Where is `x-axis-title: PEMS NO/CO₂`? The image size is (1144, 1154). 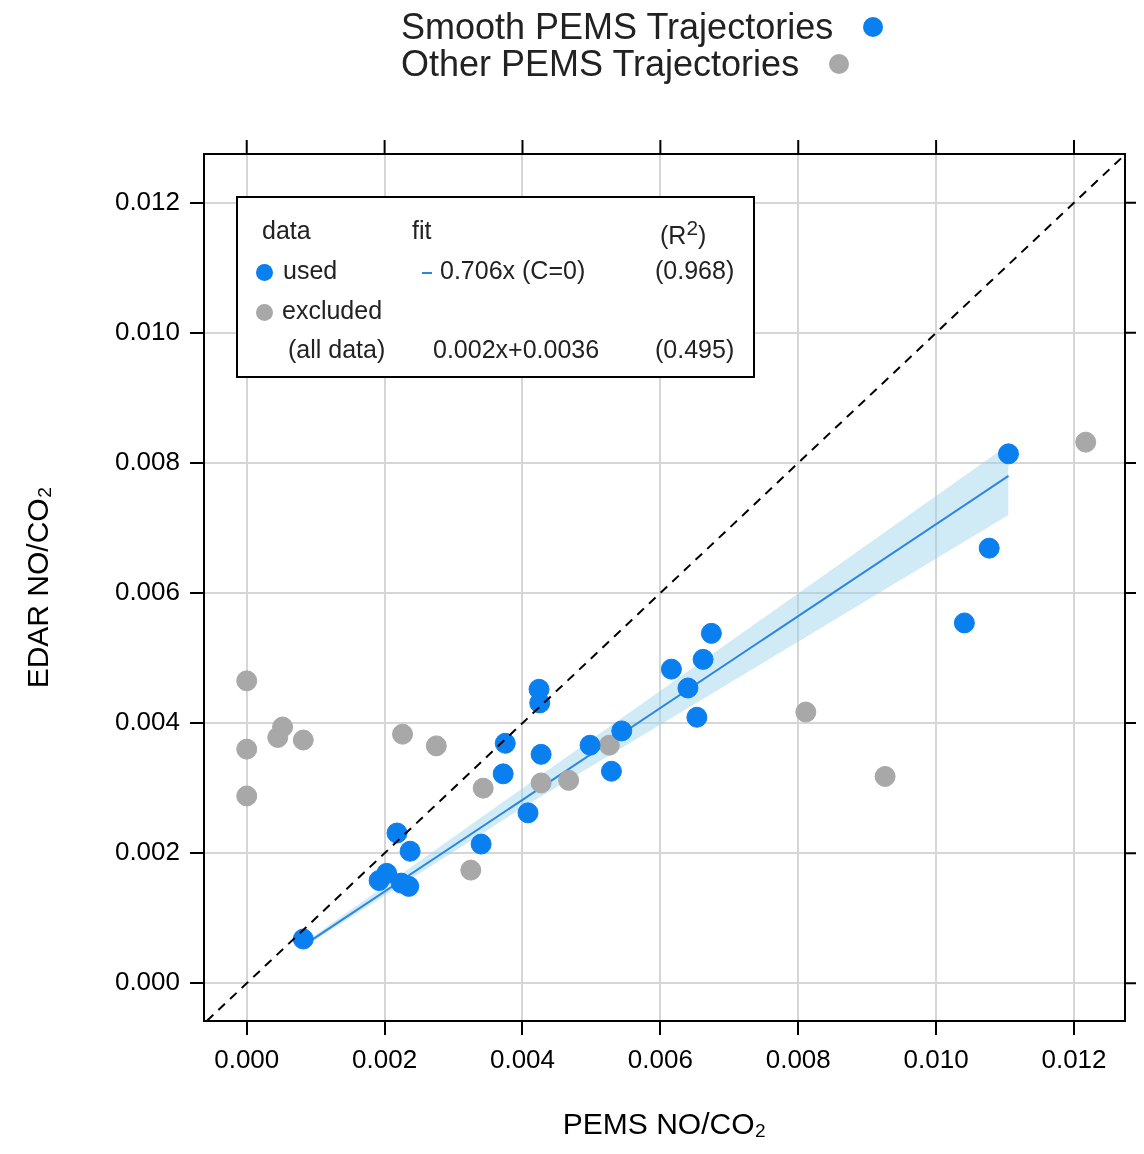
x-axis-title: PEMS NO/CO₂ is located at coordinates (664, 1124).